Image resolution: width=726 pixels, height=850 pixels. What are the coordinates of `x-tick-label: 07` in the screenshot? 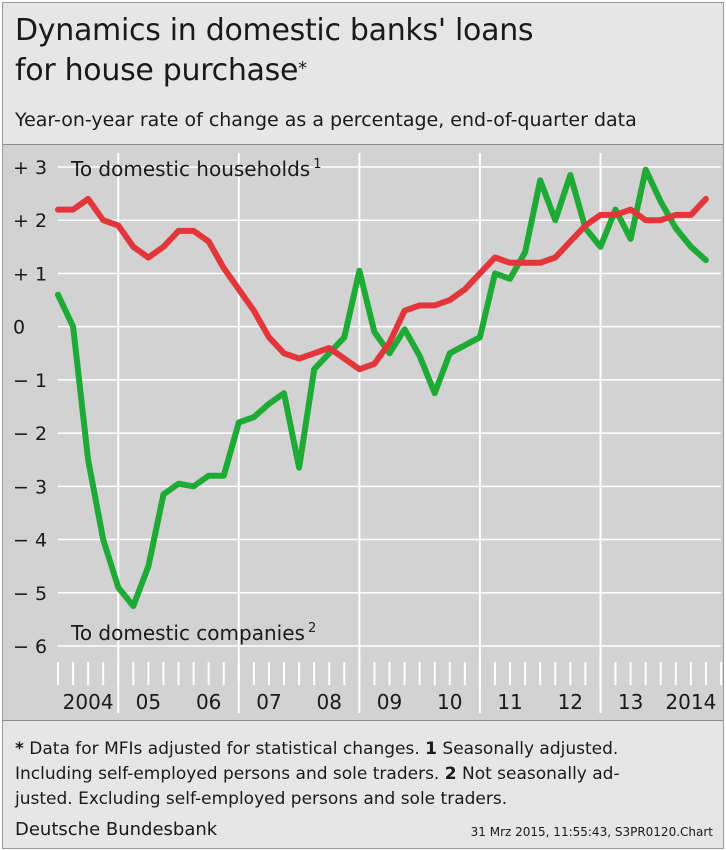 It's located at (268, 702).